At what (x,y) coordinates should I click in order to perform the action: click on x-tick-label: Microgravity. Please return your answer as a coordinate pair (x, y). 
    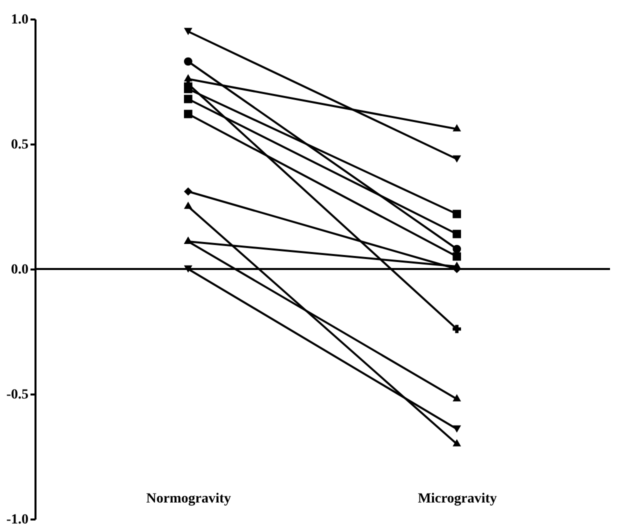
    Looking at the image, I should click on (457, 499).